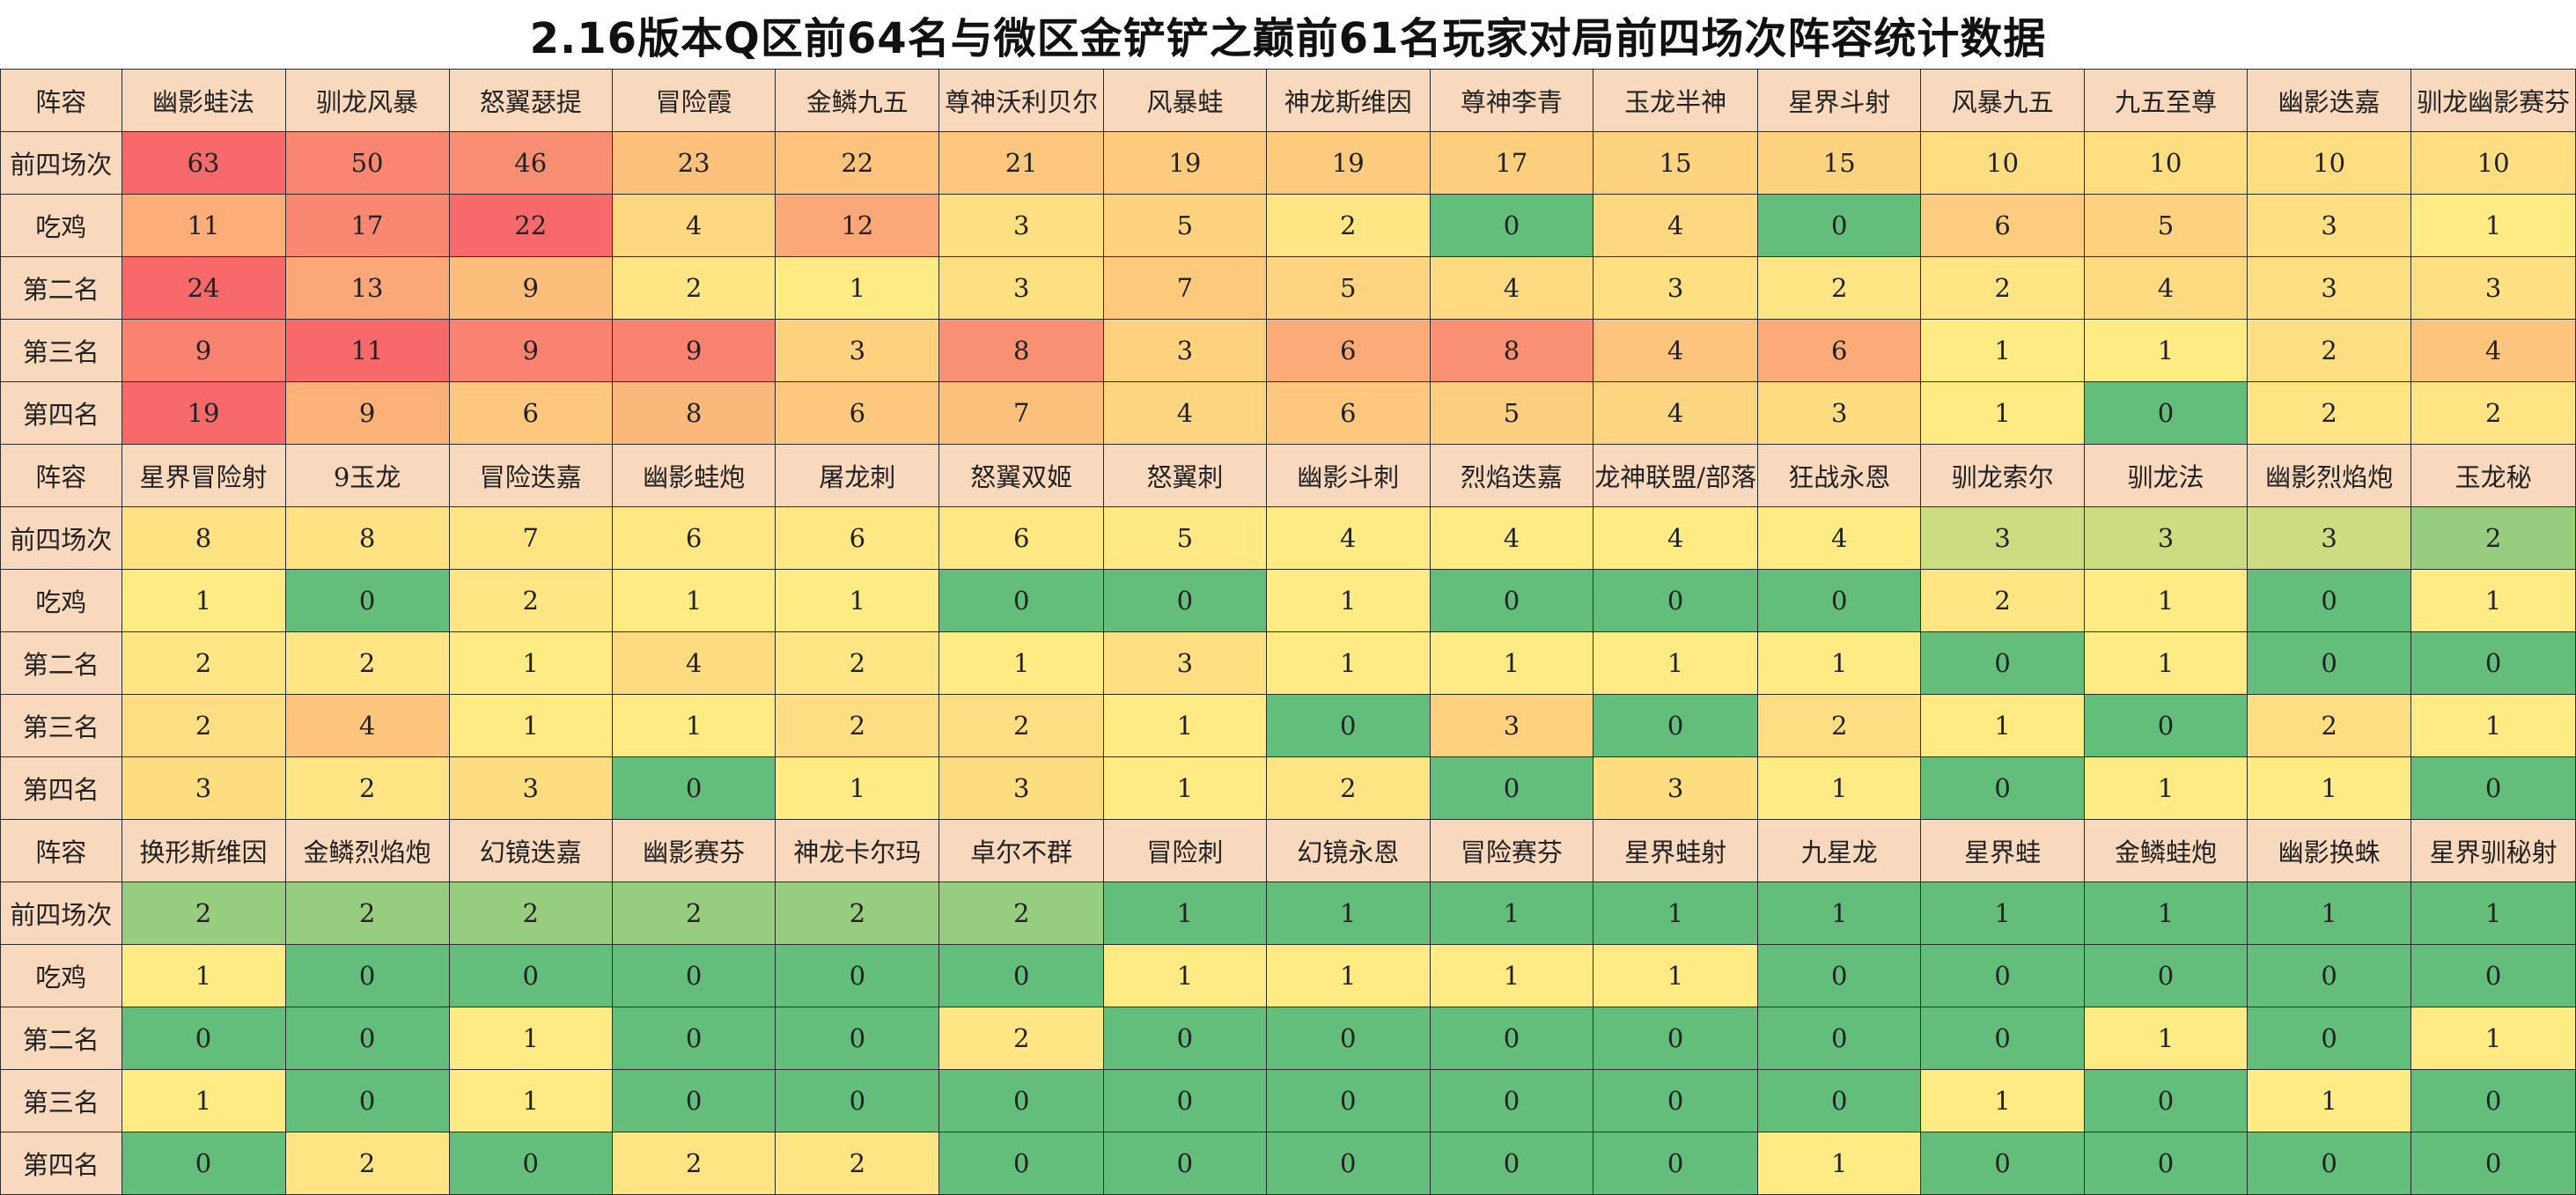 The image size is (2576, 1195). I want to click on row-label-cell: 第四名, so click(61, 1163).